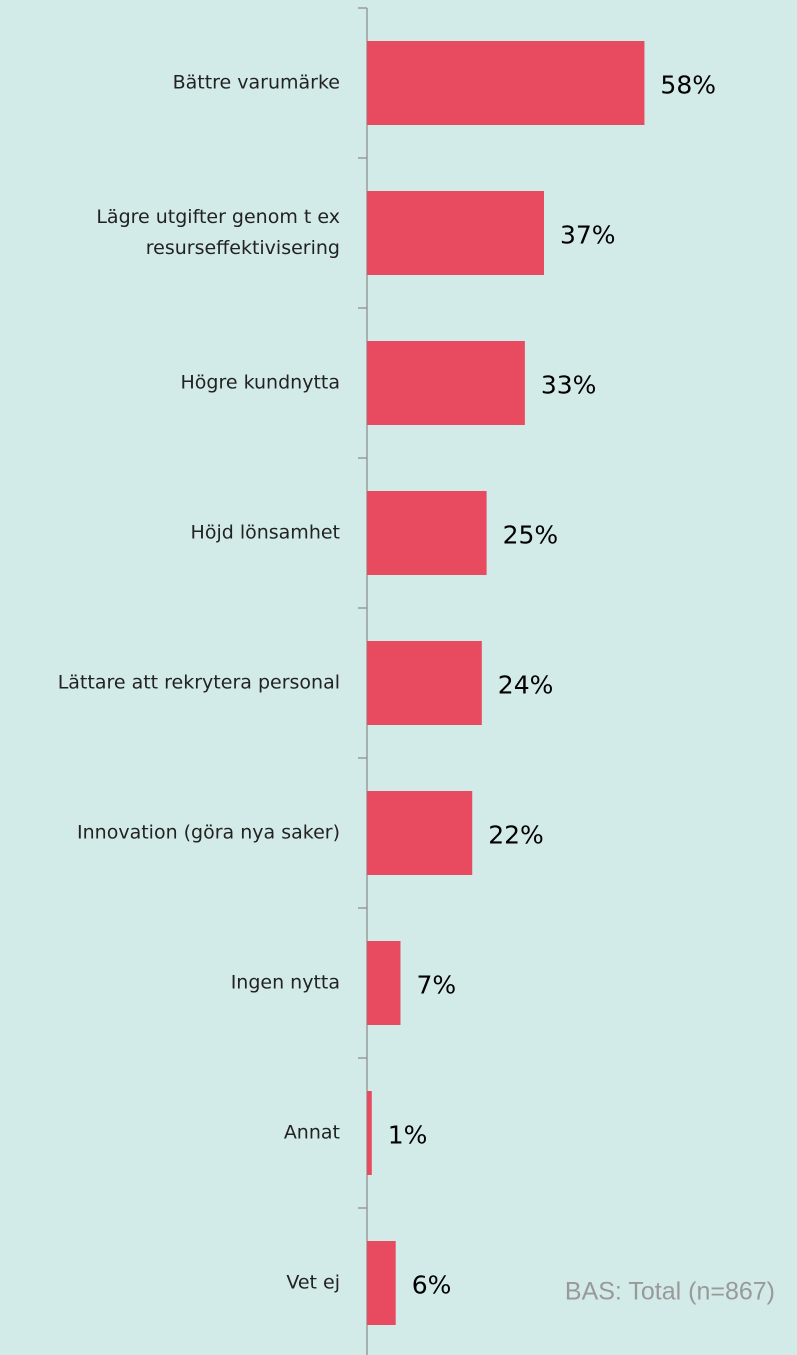 The width and height of the screenshot is (797, 1355). What do you see at coordinates (568, 385) in the screenshot?
I see `value-label: 33%` at bounding box center [568, 385].